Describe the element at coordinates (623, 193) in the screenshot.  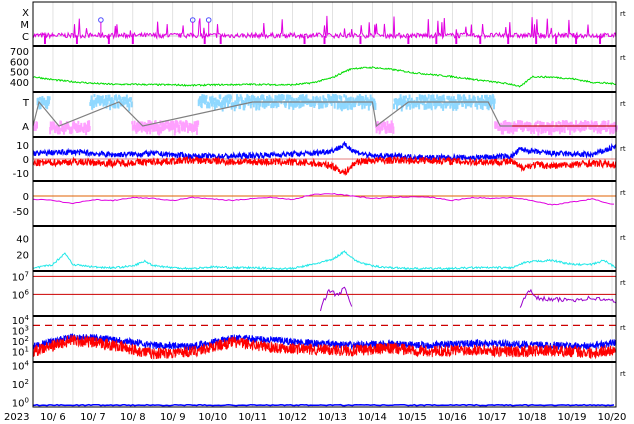
I see `right-marker-angle: rt` at that location.